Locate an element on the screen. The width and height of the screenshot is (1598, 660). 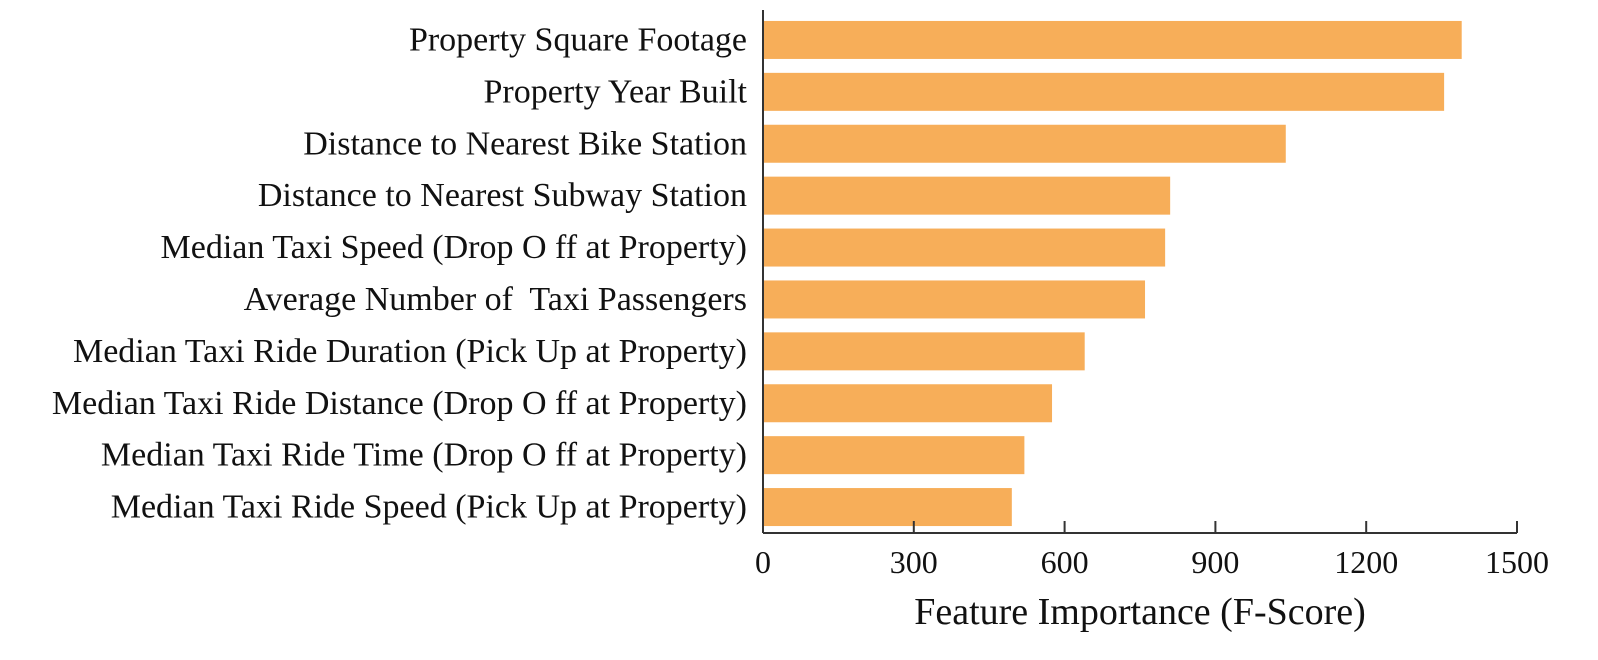
x-axis-ticks: 0 300 600 900 1200 1500 is located at coordinates (1152, 550).